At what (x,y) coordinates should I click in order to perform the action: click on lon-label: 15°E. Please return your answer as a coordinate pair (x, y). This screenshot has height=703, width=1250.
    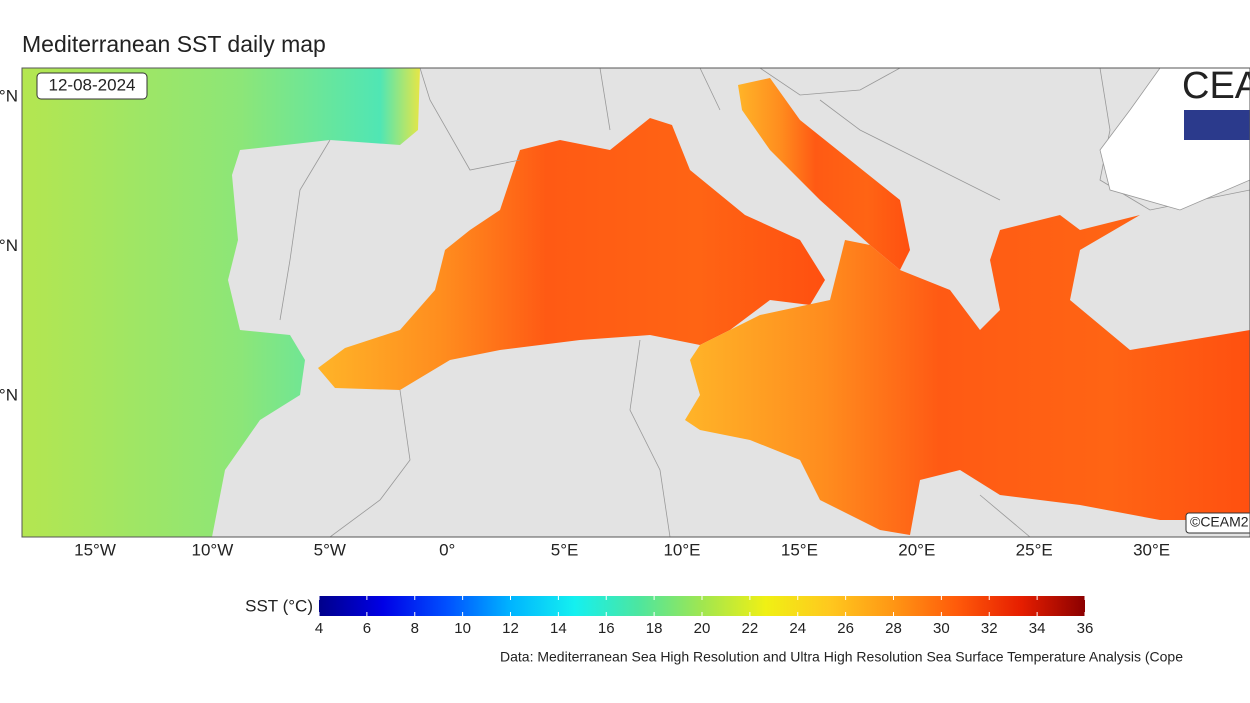
    Looking at the image, I should click on (799, 549).